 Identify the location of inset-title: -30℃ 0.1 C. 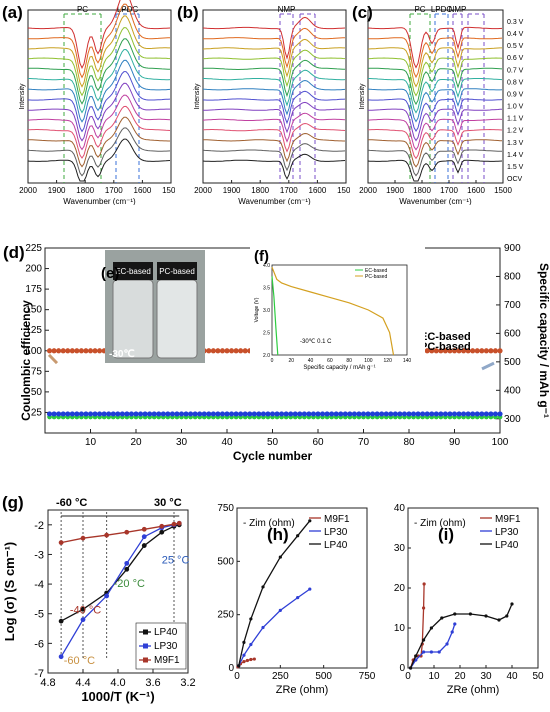
(316, 342).